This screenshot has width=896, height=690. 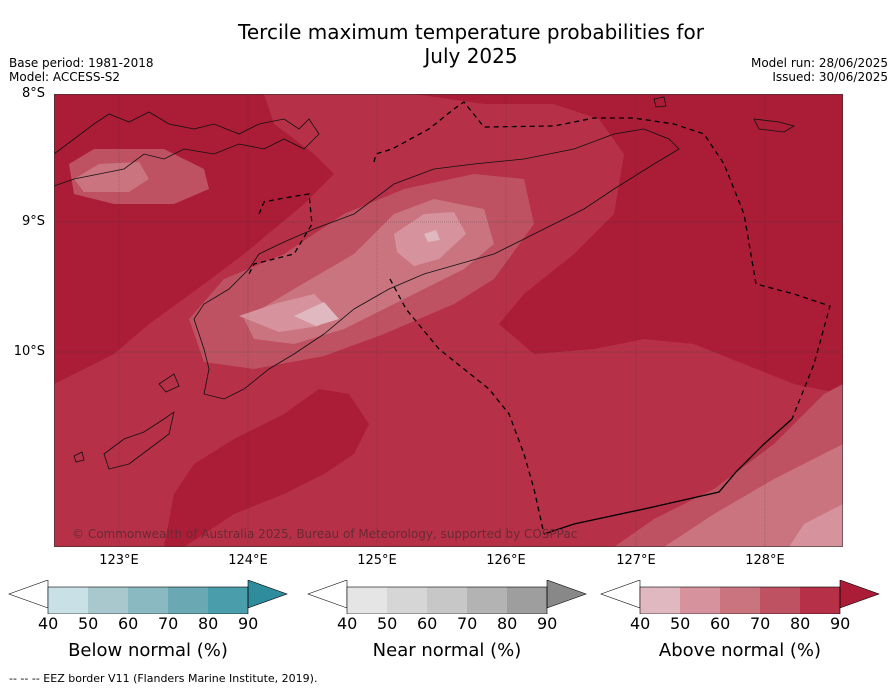 What do you see at coordinates (636, 560) in the screenshot?
I see `lon-label-127e: 127°E` at bounding box center [636, 560].